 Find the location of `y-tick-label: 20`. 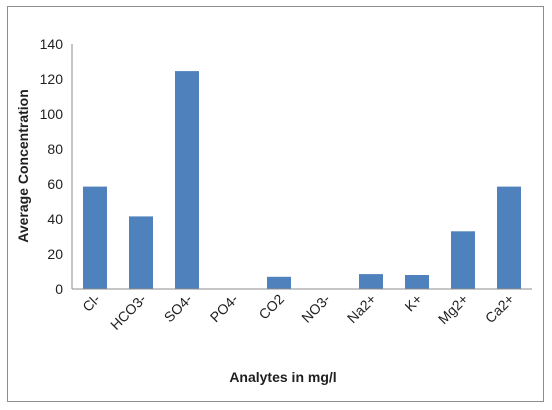

y-tick-label: 20 is located at coordinates (55, 254).